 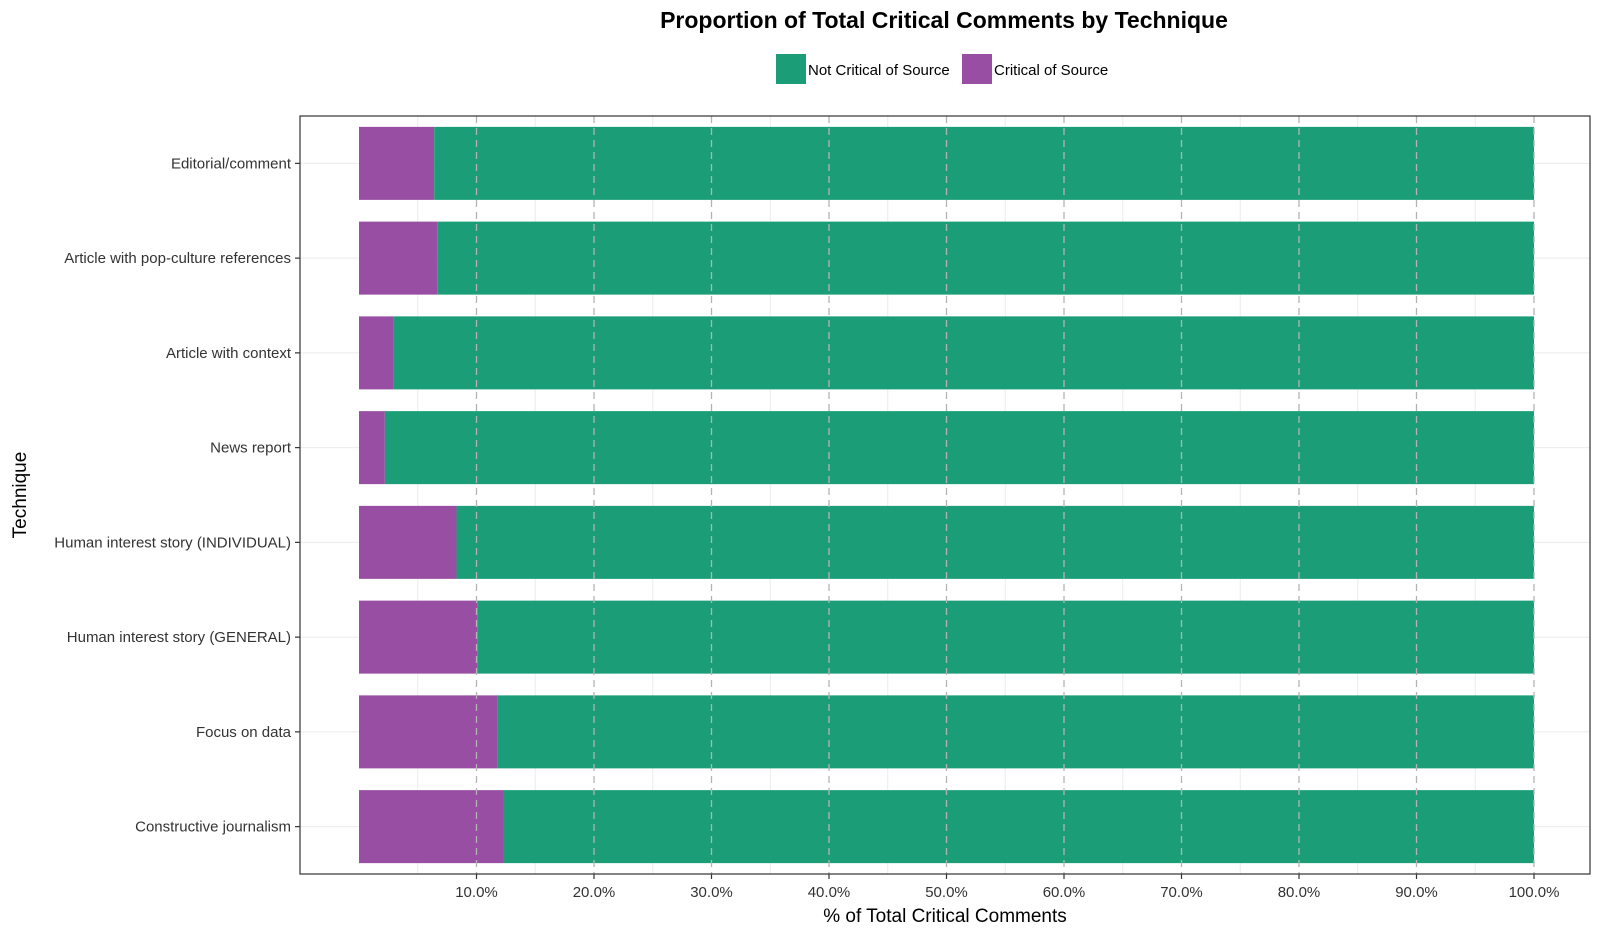 I want to click on x-tick-label: 70.0%, so click(x=1181, y=892).